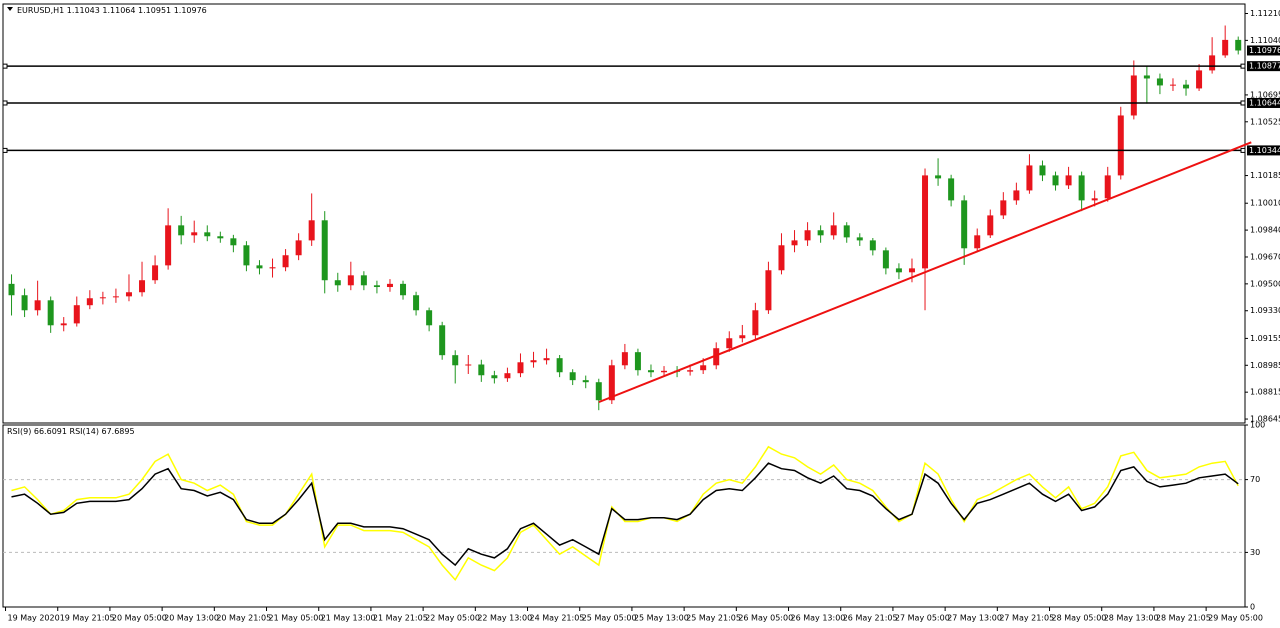  What do you see at coordinates (83, 10) in the screenshot?
I see `ohlc-open: 1.11043` at bounding box center [83, 10].